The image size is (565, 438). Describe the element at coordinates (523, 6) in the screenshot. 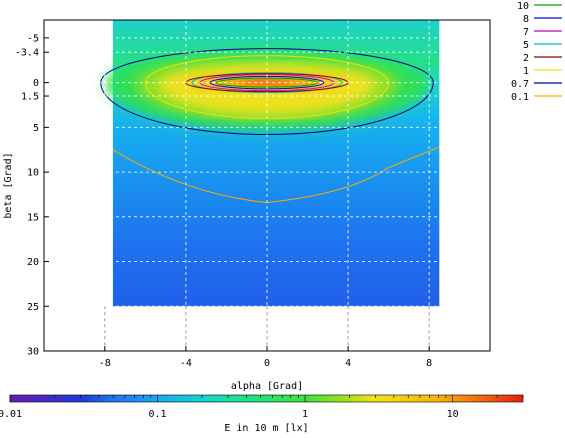

I see `legend-label: 10` at that location.